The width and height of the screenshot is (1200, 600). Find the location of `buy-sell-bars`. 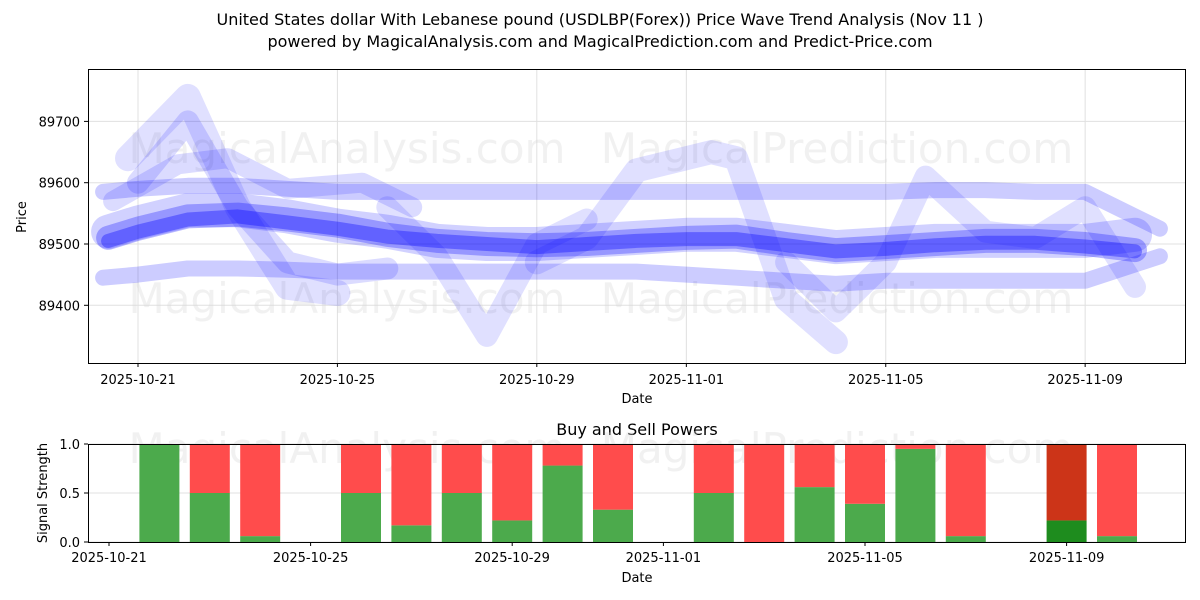

buy-sell-bars is located at coordinates (638, 493).